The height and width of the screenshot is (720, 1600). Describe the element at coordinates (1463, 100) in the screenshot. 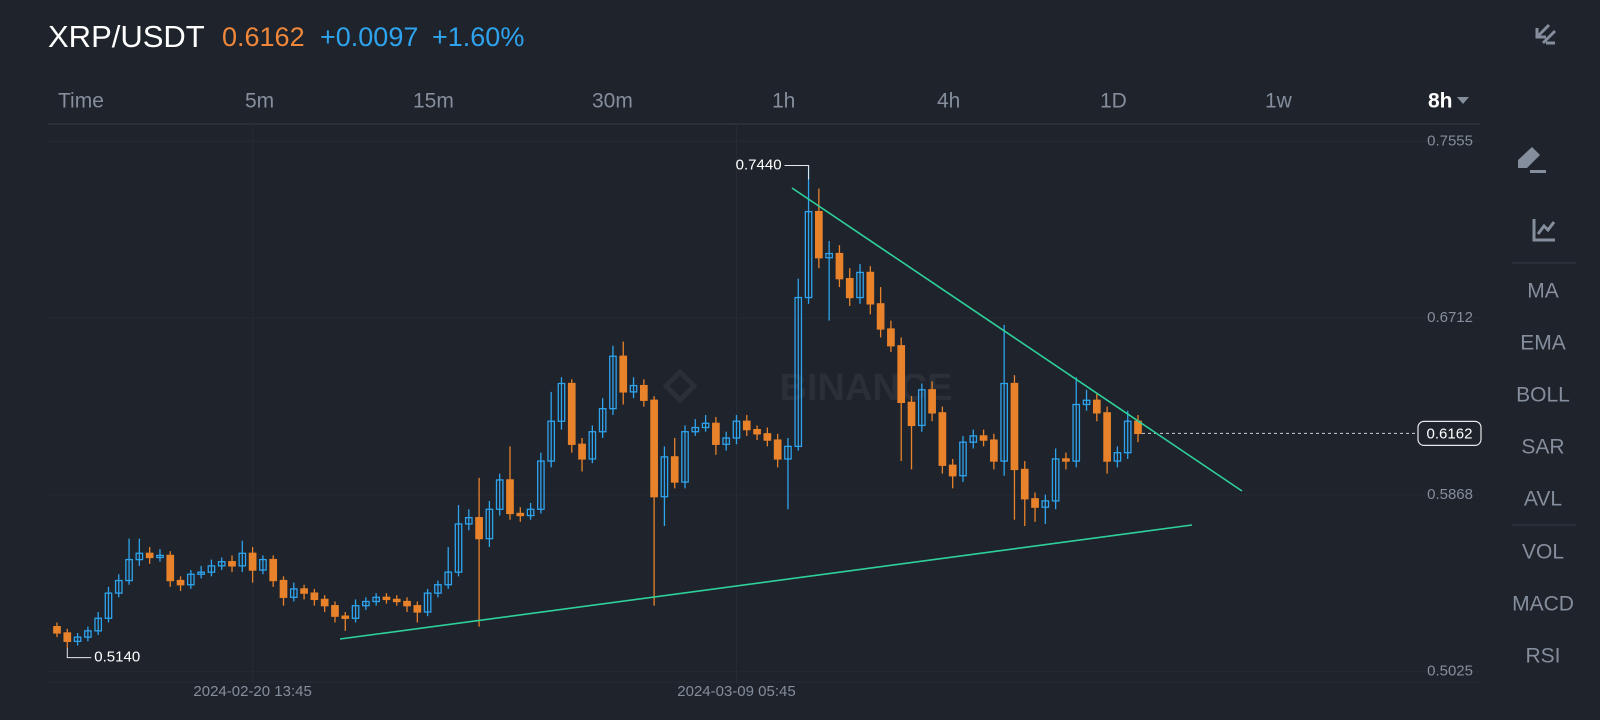

I see `dropdown-arrow` at that location.